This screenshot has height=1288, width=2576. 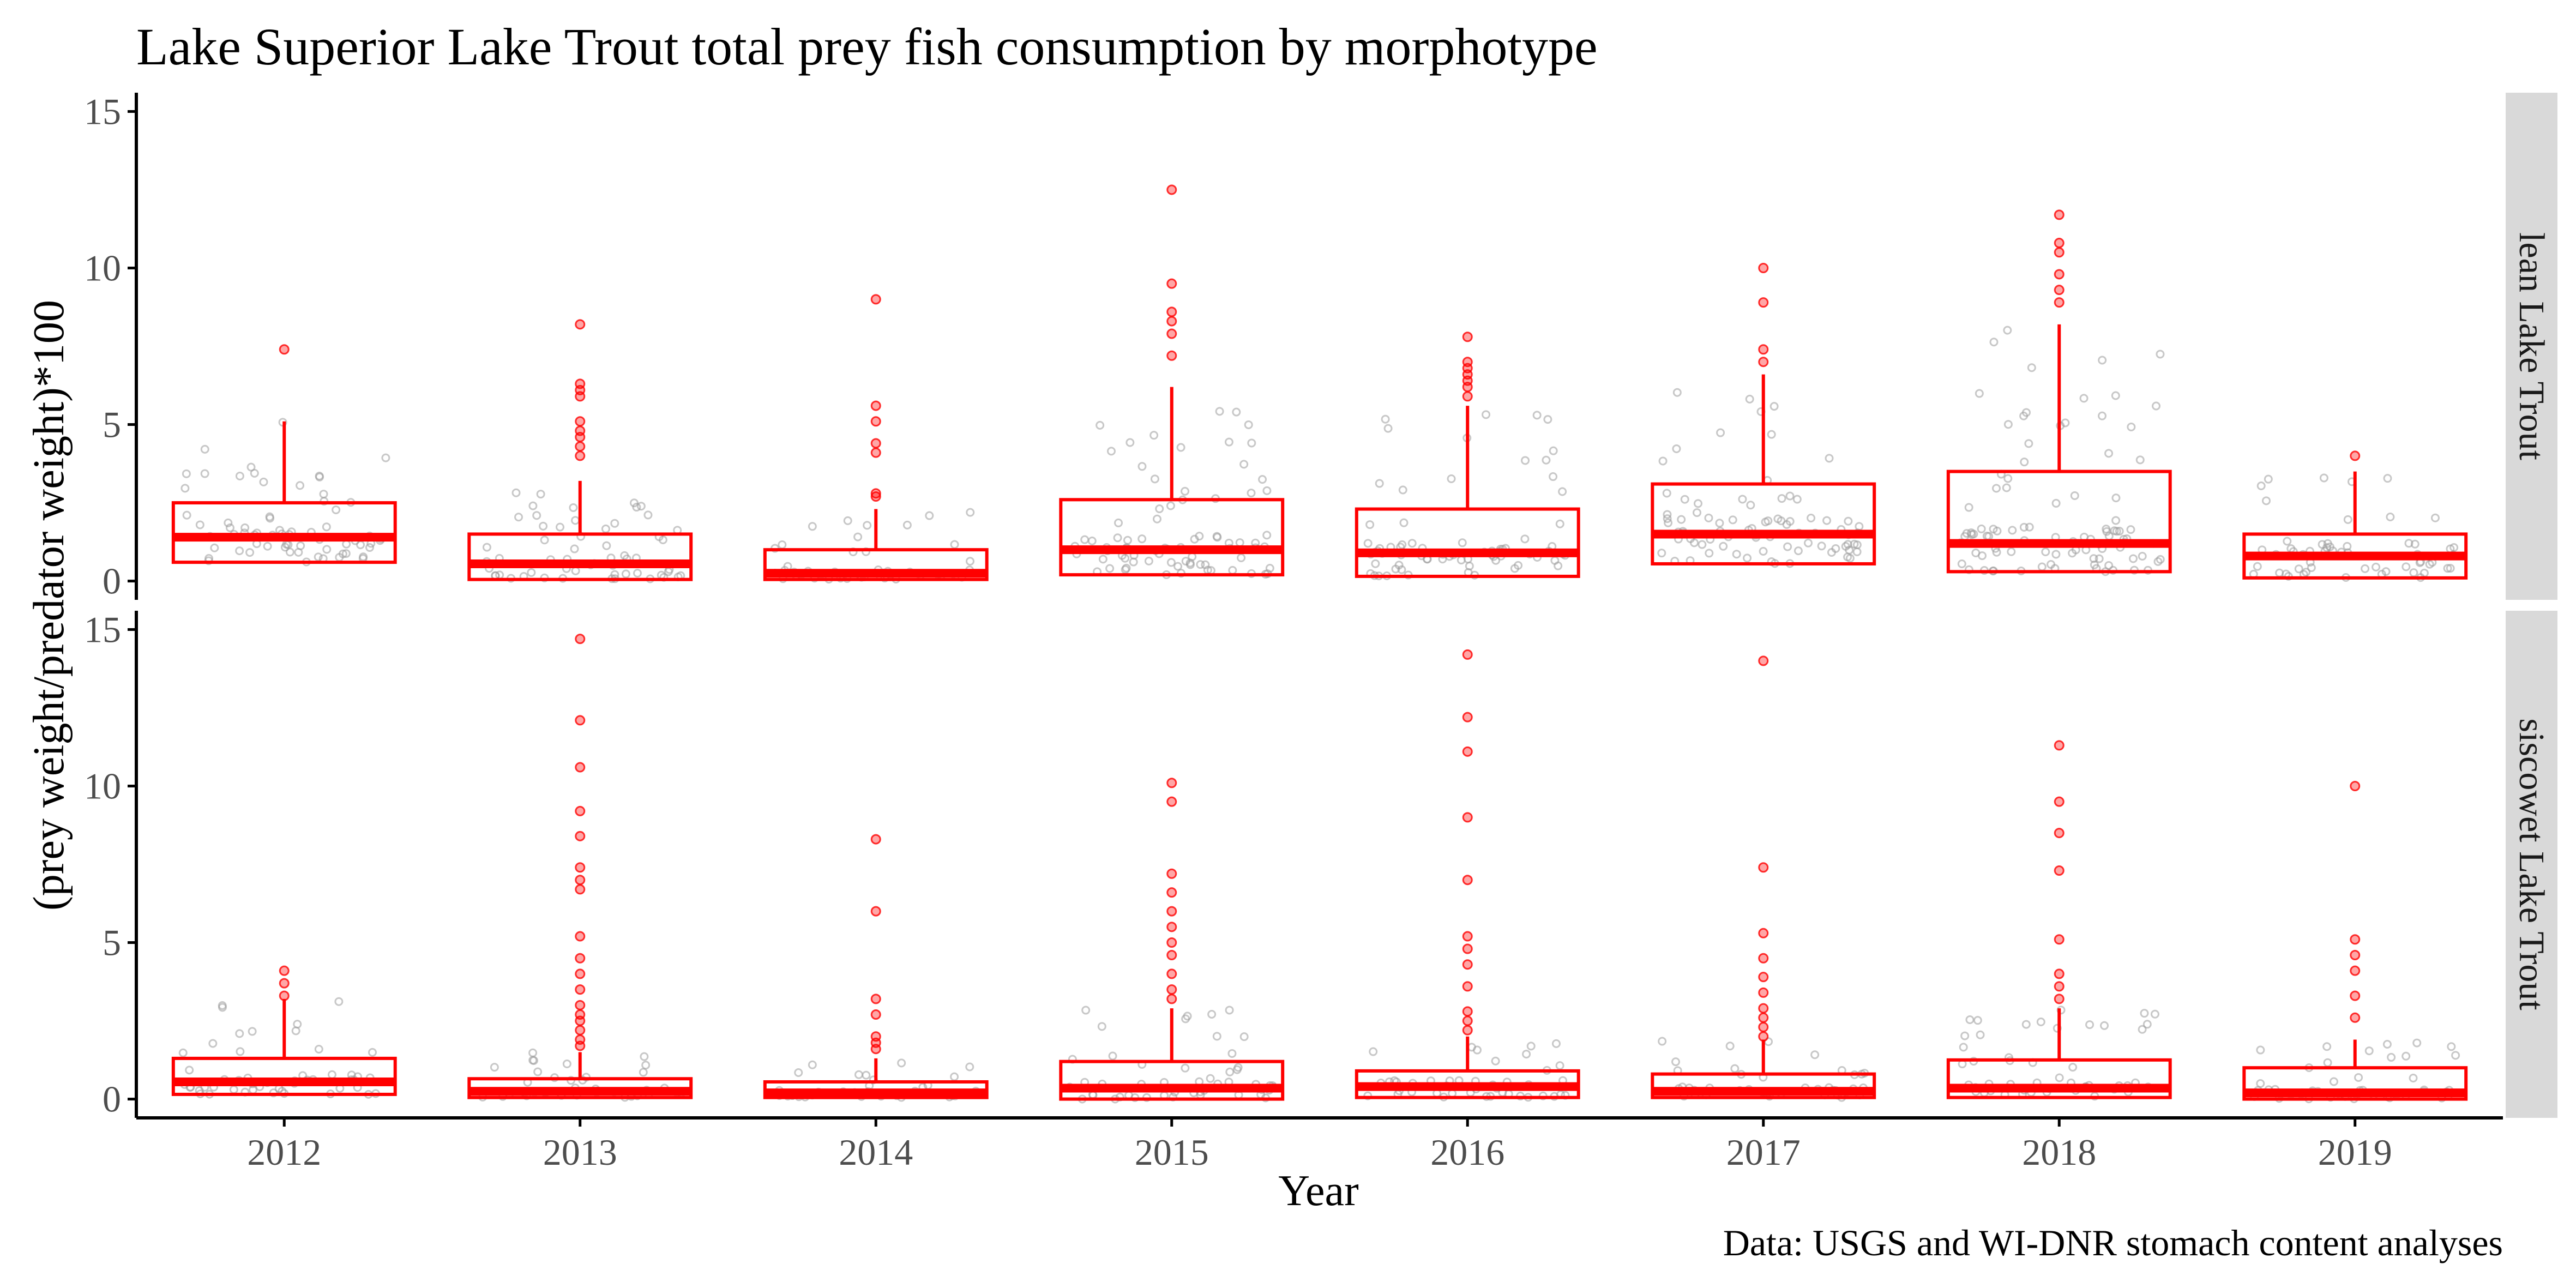 I want to click on box-2018, so click(x=2059, y=392).